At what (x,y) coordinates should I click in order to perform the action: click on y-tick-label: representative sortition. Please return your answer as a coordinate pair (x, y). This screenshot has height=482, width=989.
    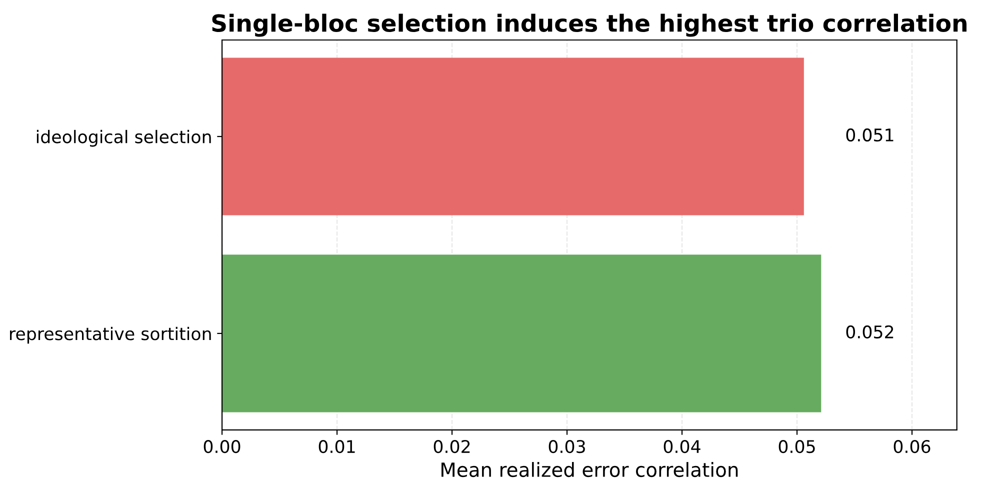
    Looking at the image, I should click on (110, 335).